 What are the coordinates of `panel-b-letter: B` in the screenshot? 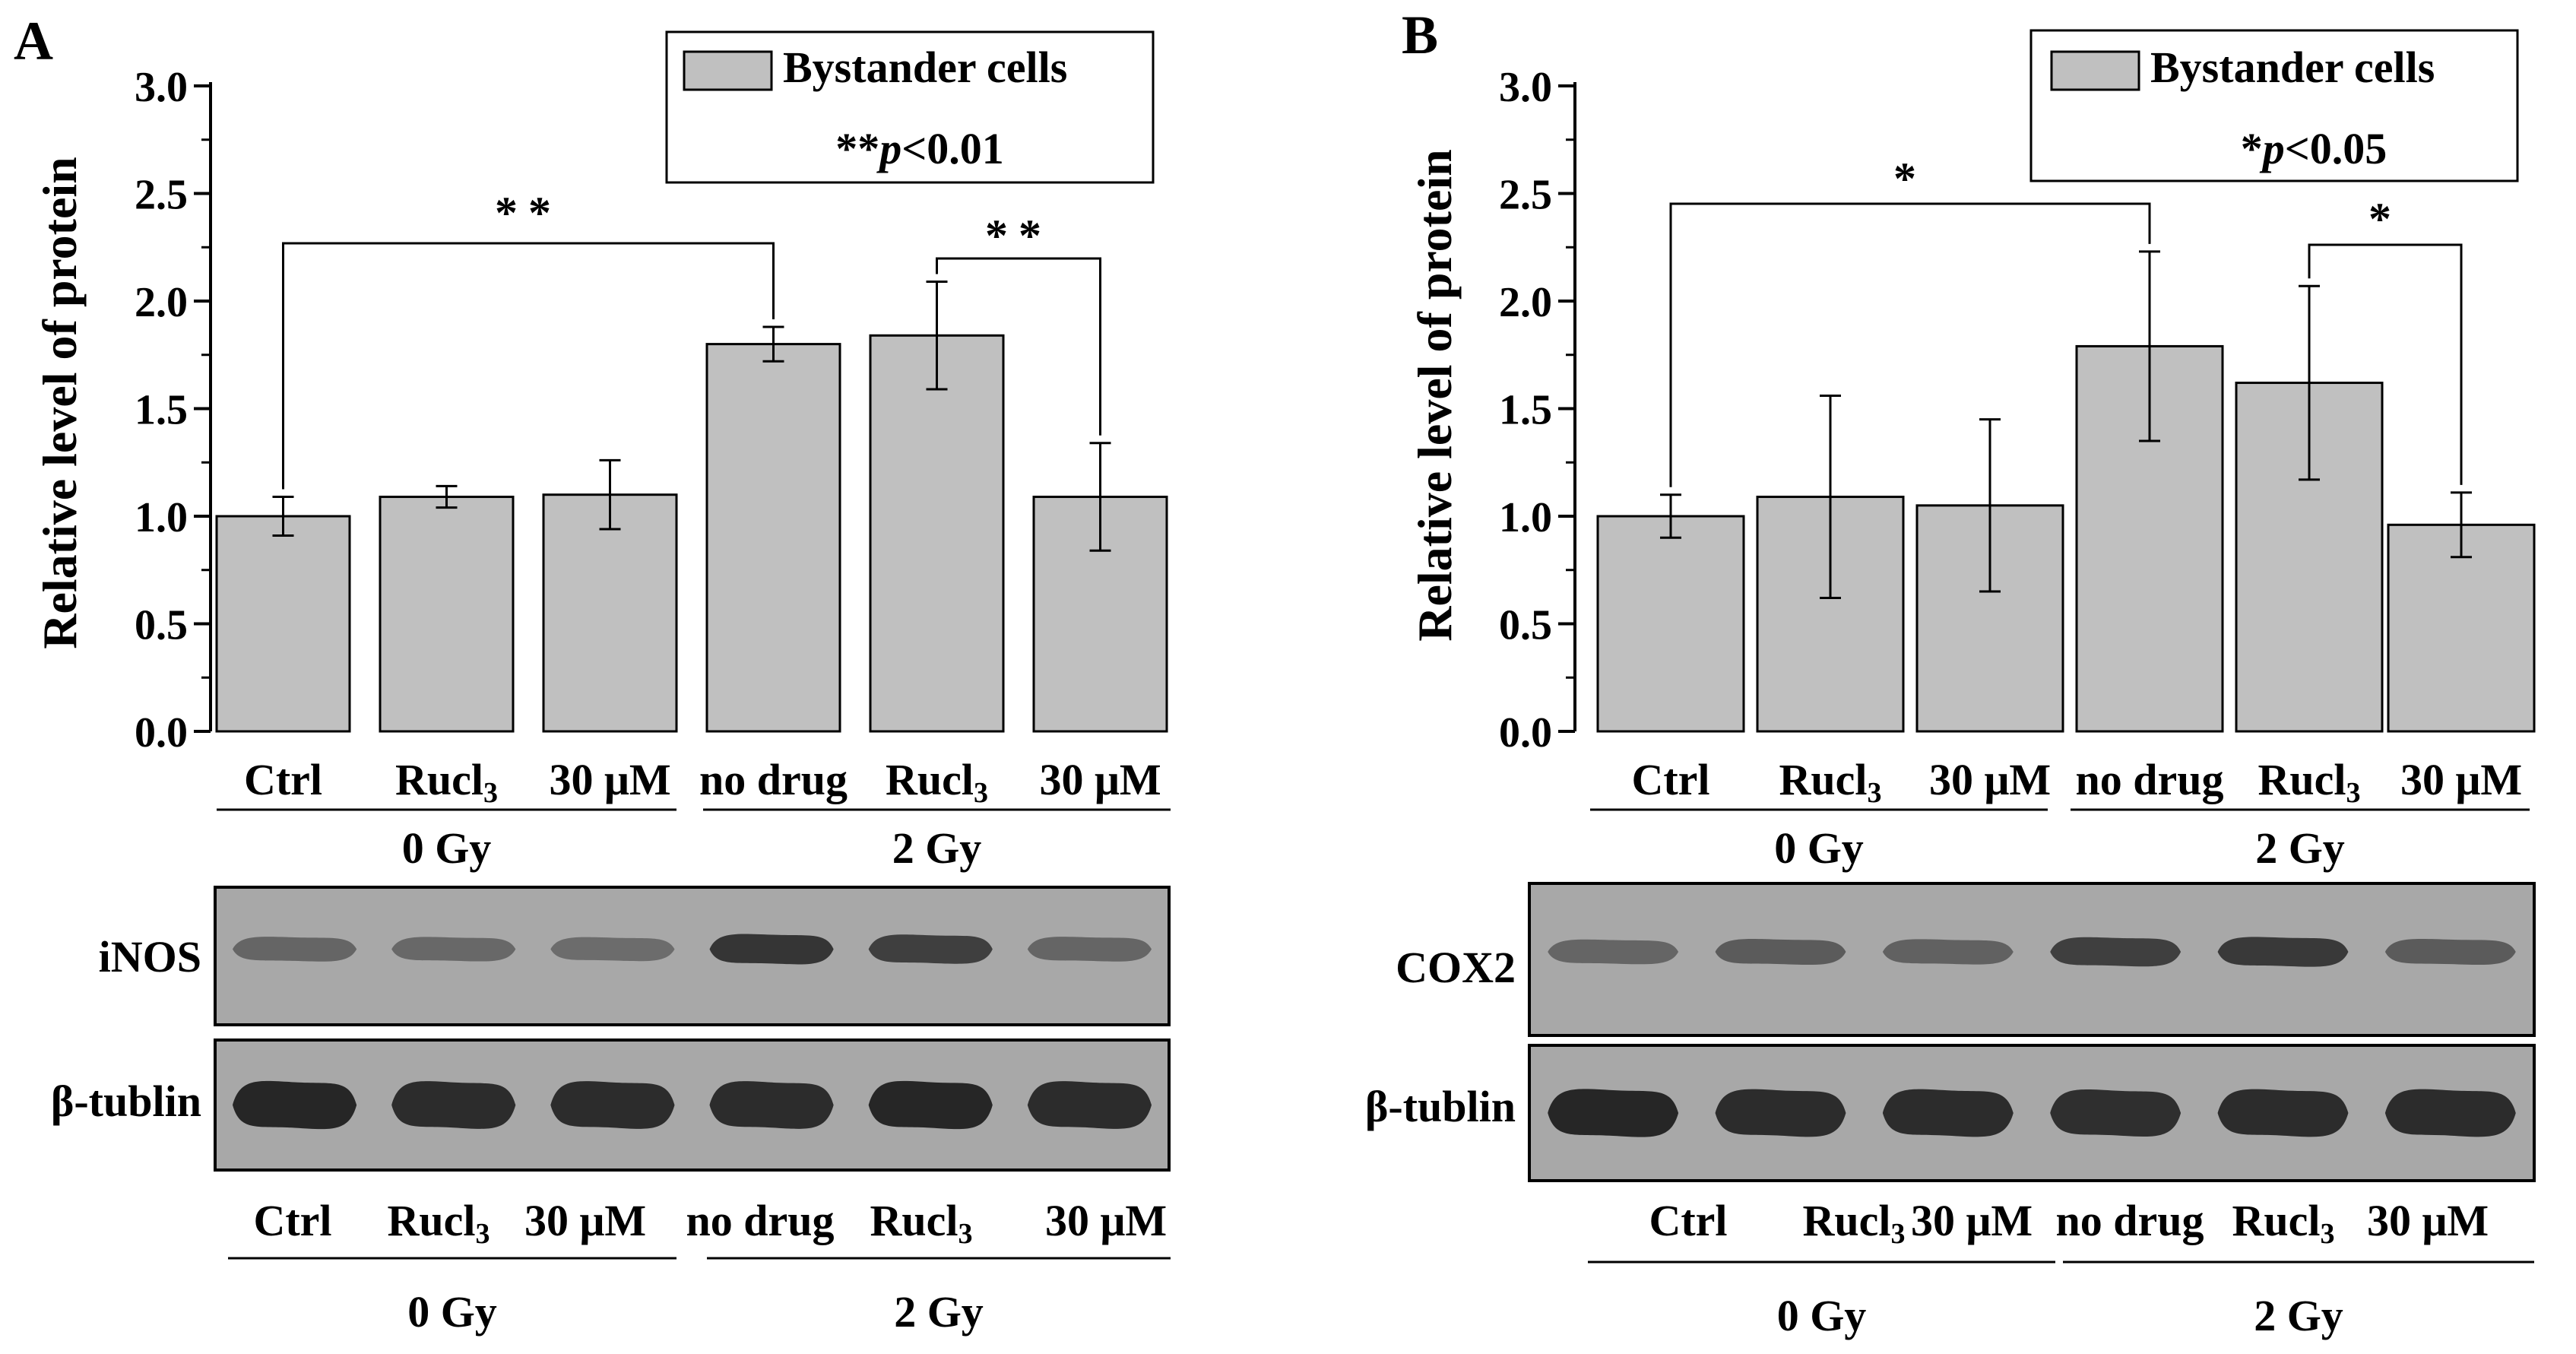 It's located at (1420, 35).